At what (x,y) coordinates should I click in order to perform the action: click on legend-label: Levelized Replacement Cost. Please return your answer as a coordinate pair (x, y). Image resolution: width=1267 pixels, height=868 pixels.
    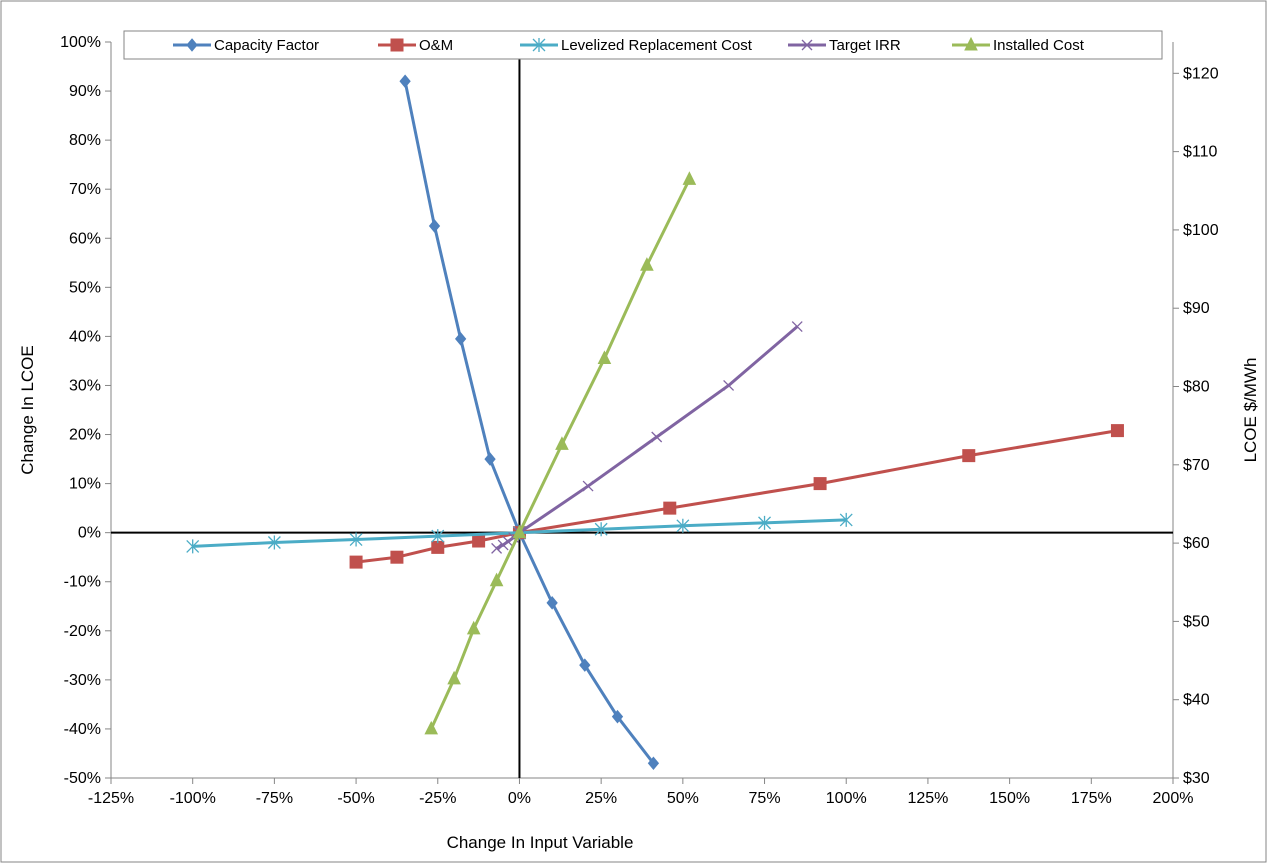
    Looking at the image, I should click on (657, 45).